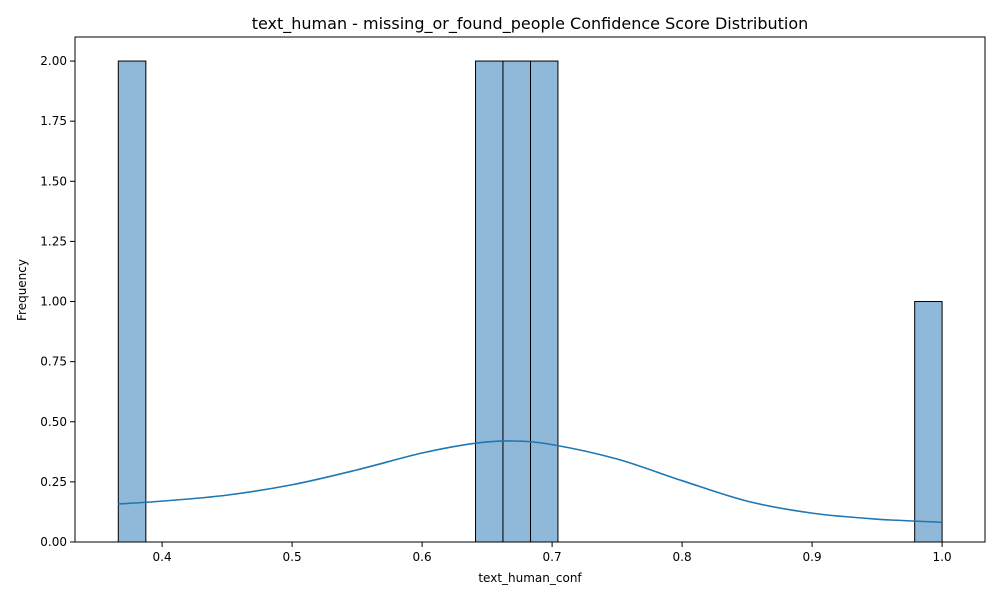 This screenshot has width=1000, height=600. What do you see at coordinates (53, 422) in the screenshot?
I see `y-tick-label: 0.50` at bounding box center [53, 422].